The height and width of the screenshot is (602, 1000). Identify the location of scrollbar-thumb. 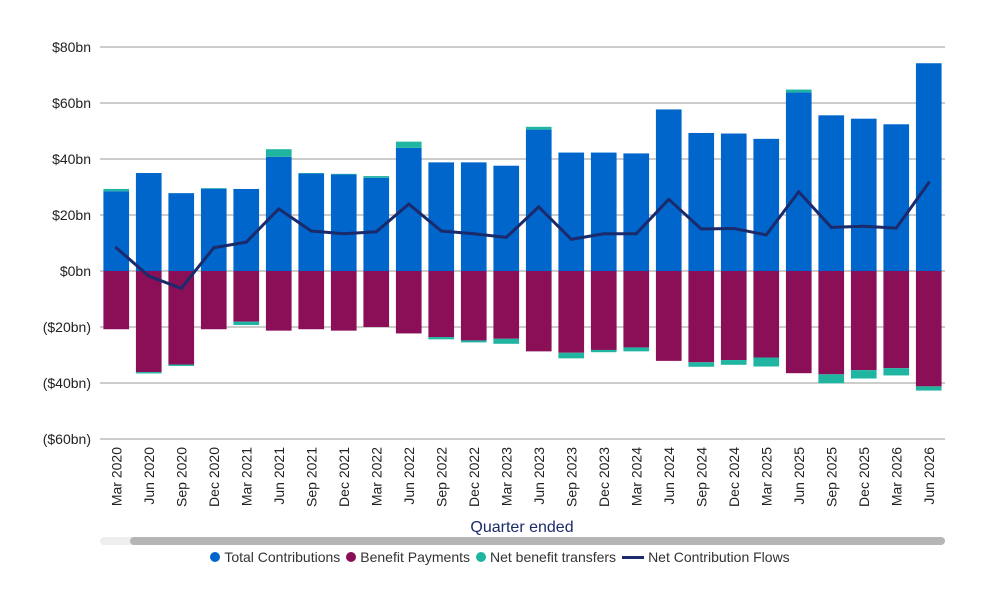
(537, 541).